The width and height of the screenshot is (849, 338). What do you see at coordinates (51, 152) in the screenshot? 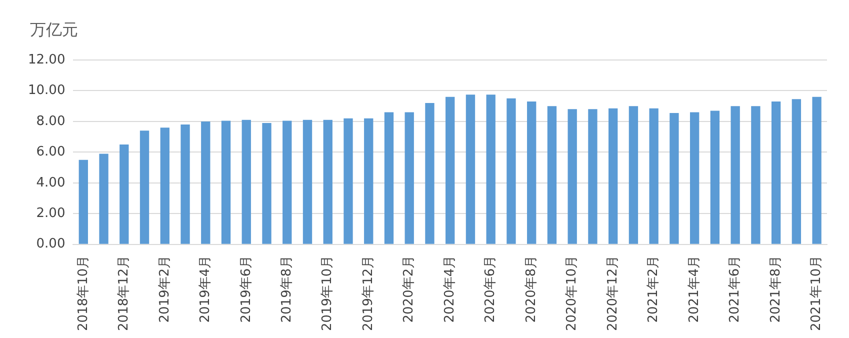
I see `y-tick-label: 6.00` at bounding box center [51, 152].